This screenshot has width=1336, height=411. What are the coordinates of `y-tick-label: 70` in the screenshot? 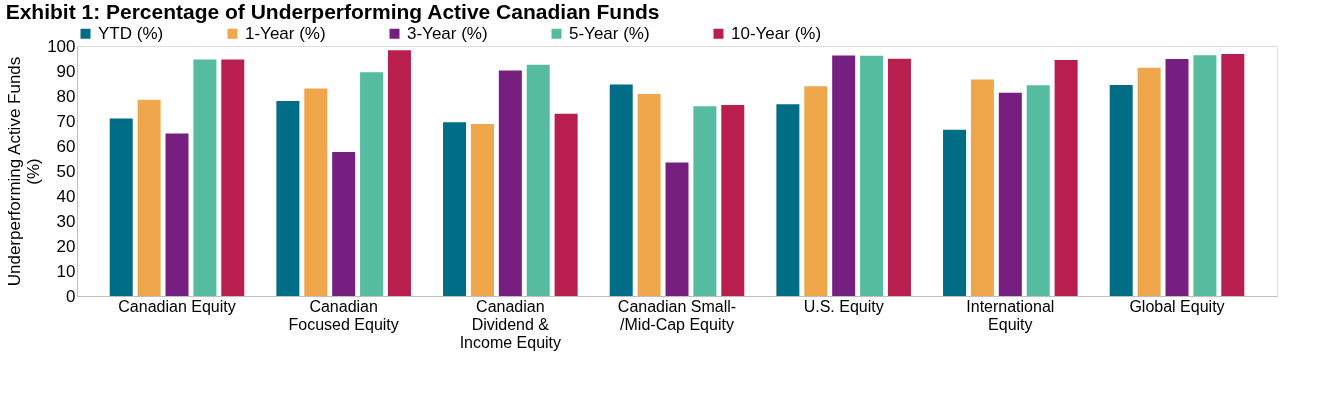 It's located at (66, 121).